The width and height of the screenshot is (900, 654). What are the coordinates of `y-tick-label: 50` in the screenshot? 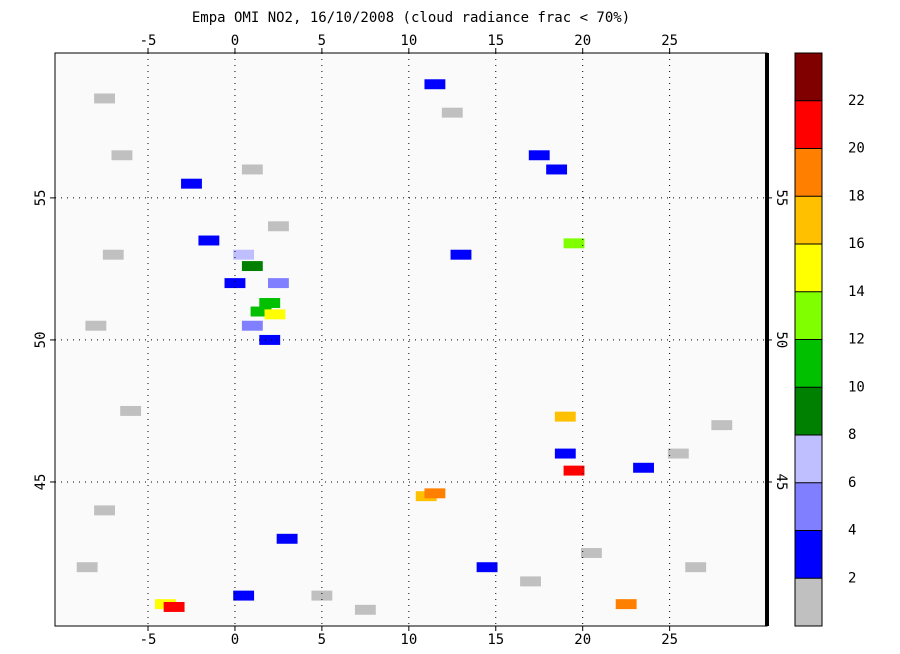 It's located at (41, 339).